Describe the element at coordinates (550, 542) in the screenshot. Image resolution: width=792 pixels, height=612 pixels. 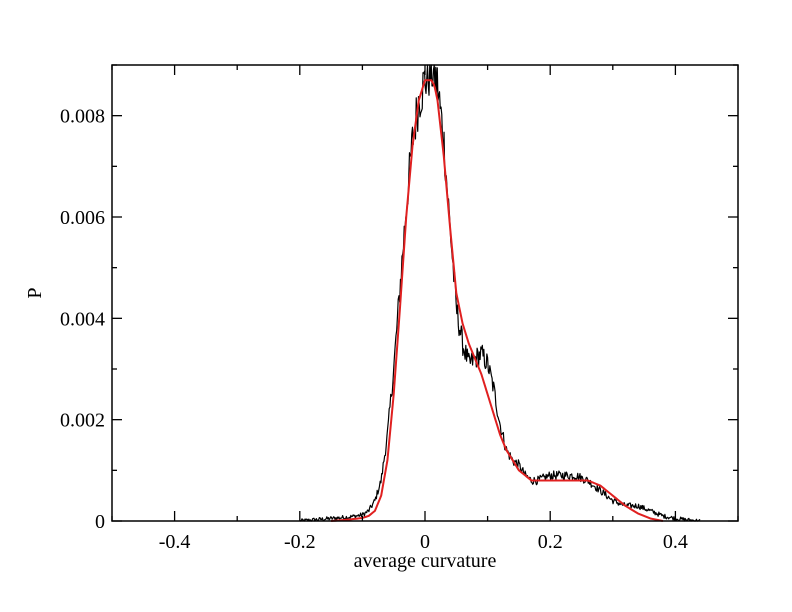
I see `x-tick-label: 0.2` at that location.